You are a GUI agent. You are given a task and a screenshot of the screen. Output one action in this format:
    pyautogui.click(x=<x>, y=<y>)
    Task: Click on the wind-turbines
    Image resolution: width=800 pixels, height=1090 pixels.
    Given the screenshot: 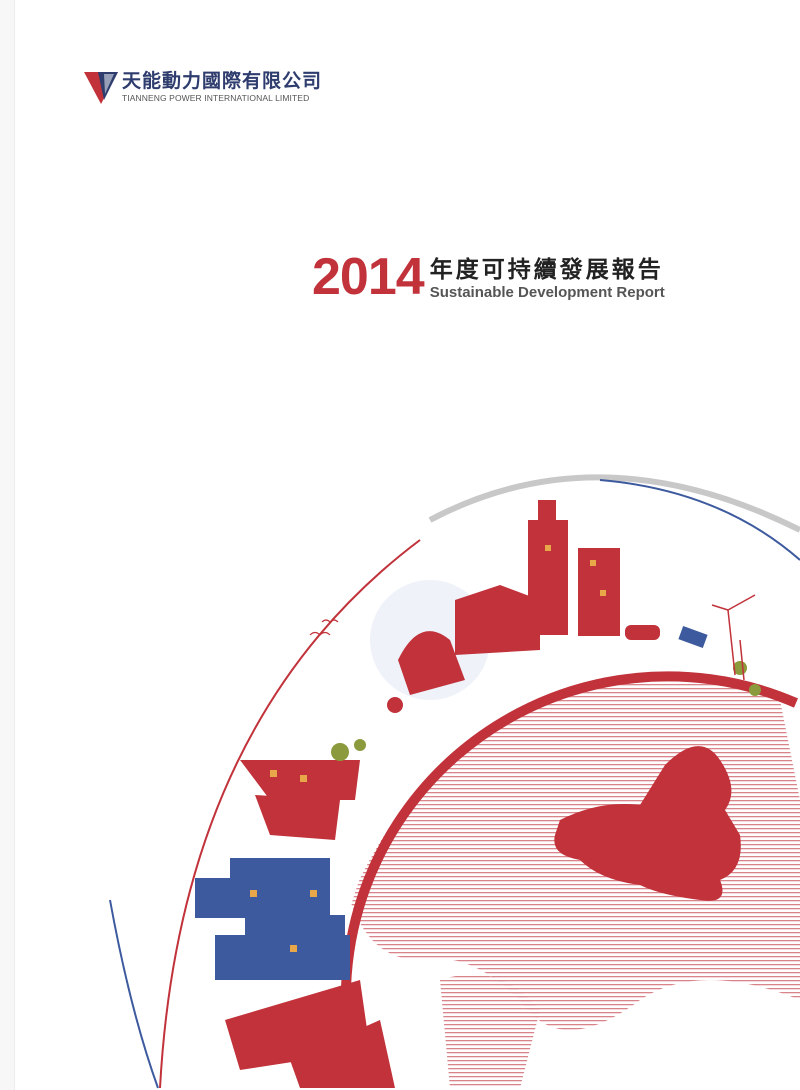 What is the action you would take?
    pyautogui.click(x=733, y=637)
    